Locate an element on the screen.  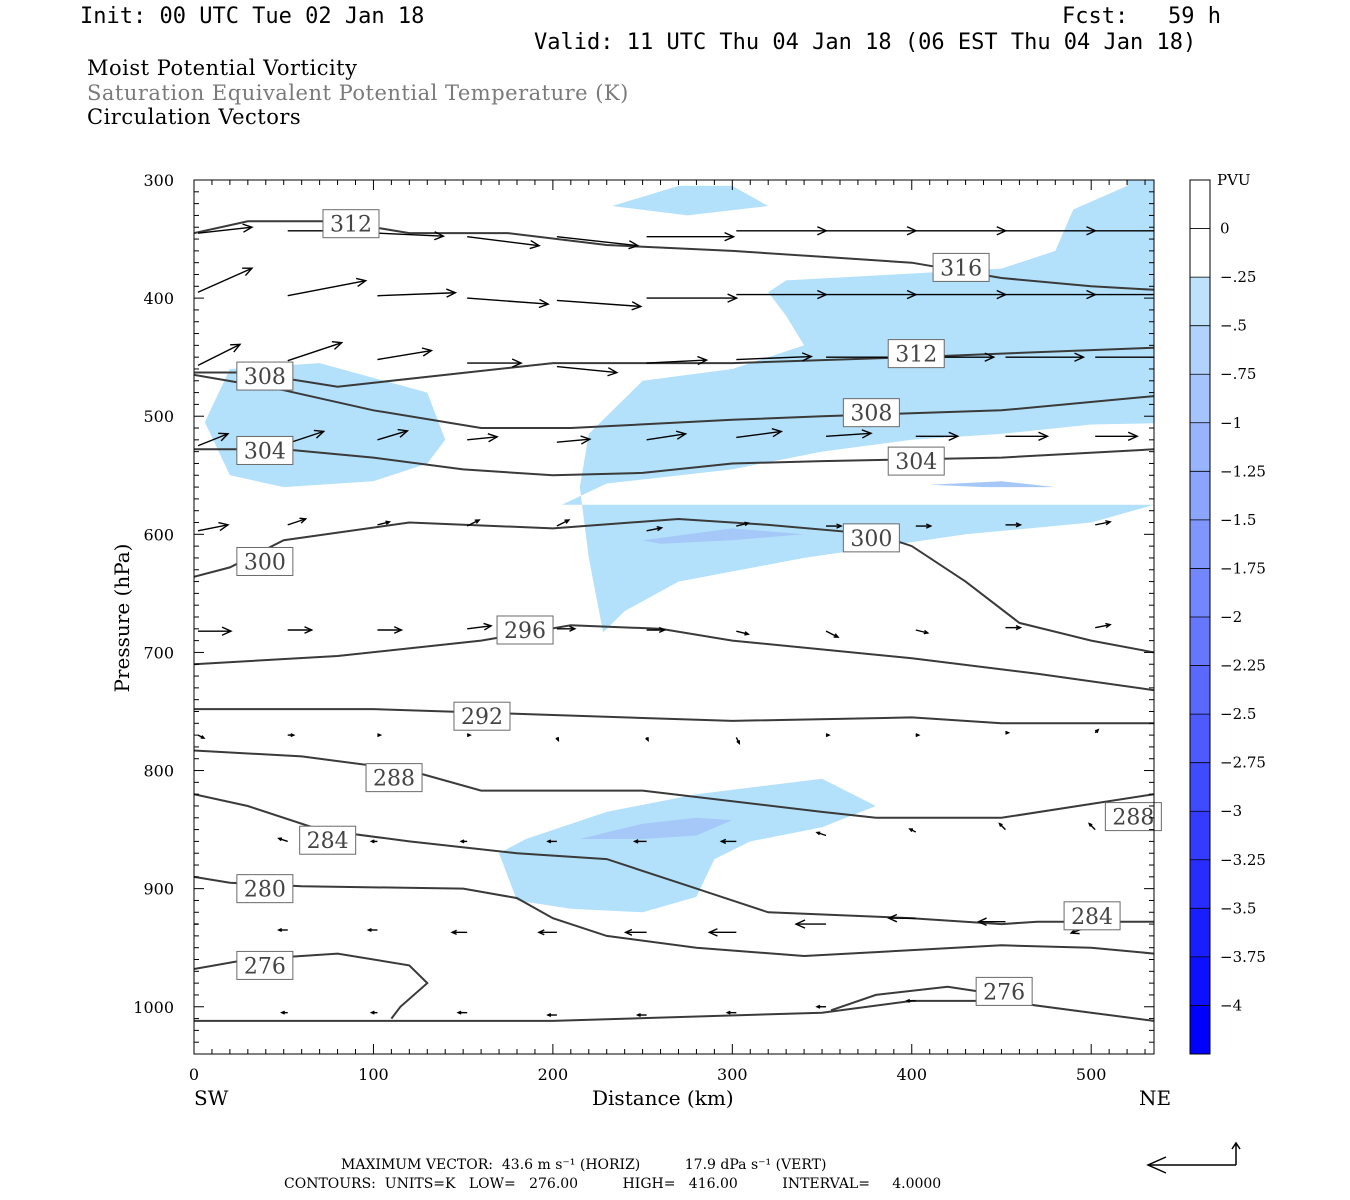
contour-label-text: 280 is located at coordinates (265, 890).